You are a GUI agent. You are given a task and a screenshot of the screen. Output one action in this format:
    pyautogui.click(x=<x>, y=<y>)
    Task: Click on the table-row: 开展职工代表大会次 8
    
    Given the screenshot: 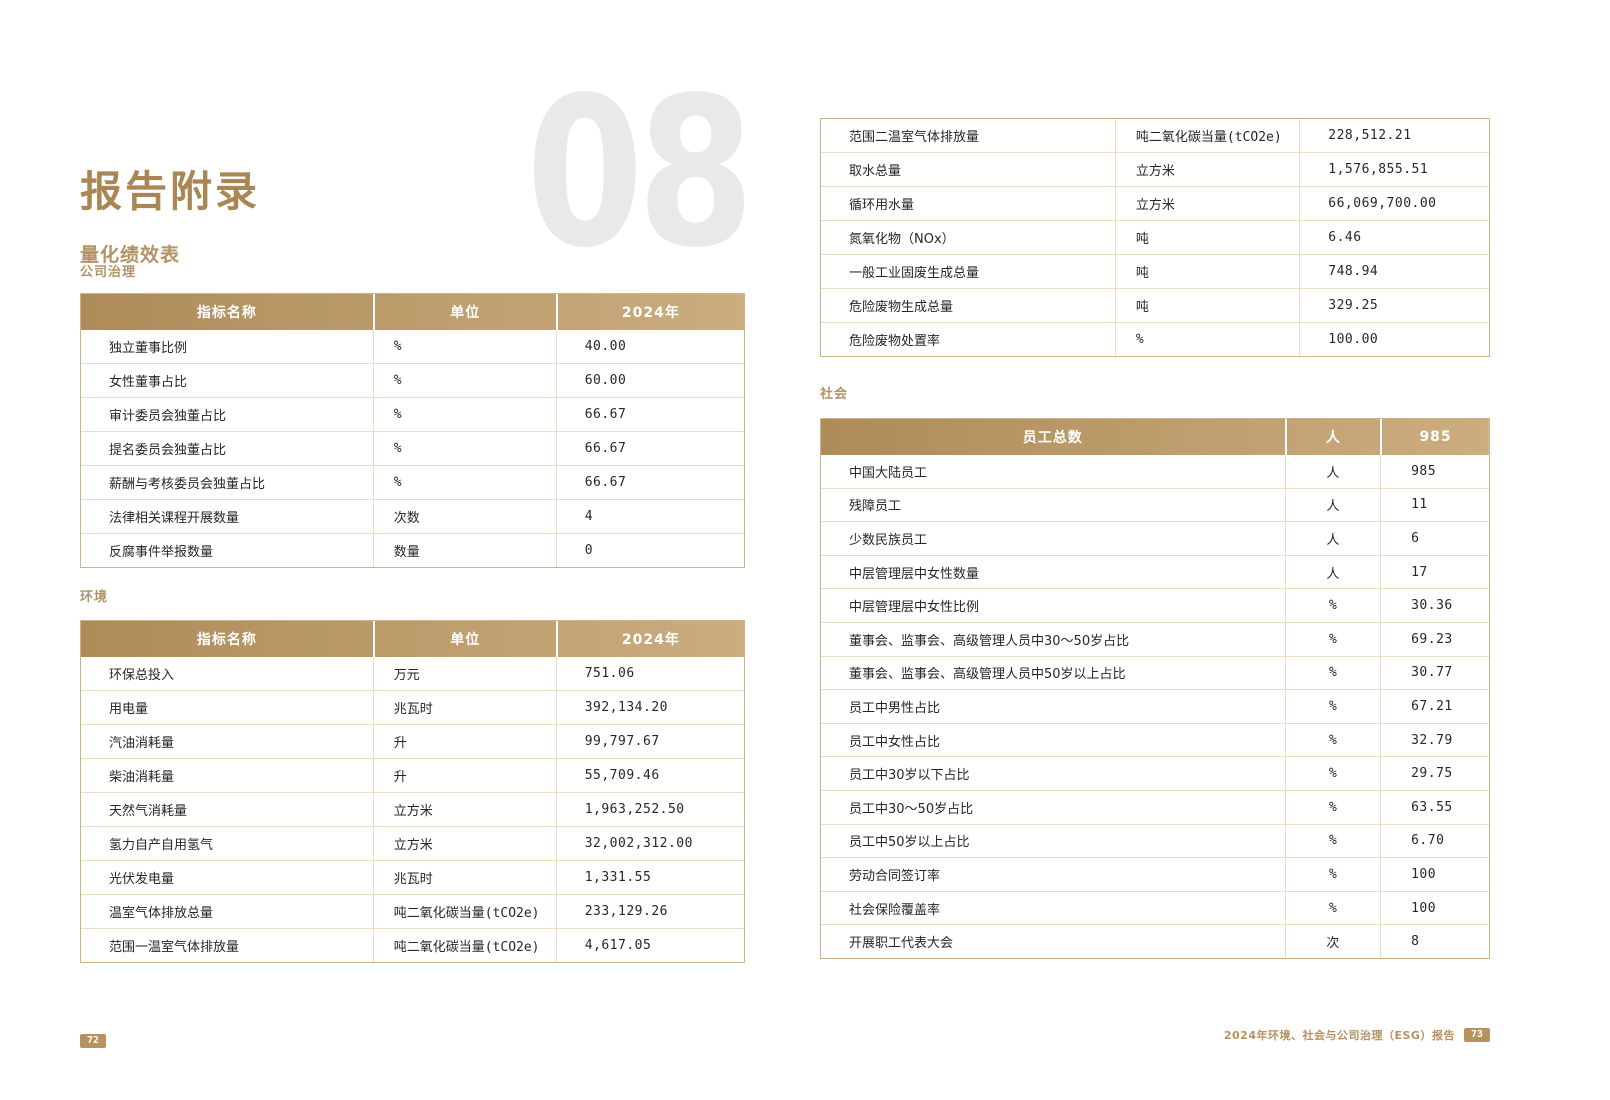 What is the action you would take?
    pyautogui.click(x=1155, y=941)
    